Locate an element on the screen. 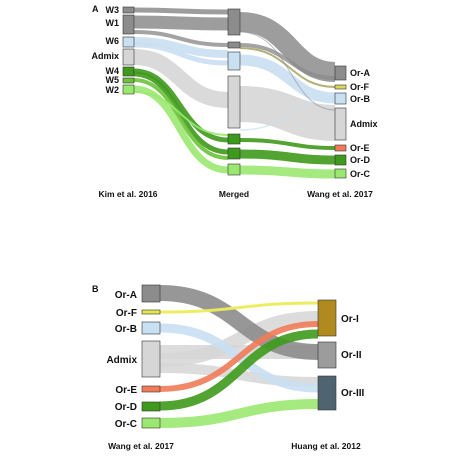  label-or-f-b: Or-F is located at coordinates (126, 313).